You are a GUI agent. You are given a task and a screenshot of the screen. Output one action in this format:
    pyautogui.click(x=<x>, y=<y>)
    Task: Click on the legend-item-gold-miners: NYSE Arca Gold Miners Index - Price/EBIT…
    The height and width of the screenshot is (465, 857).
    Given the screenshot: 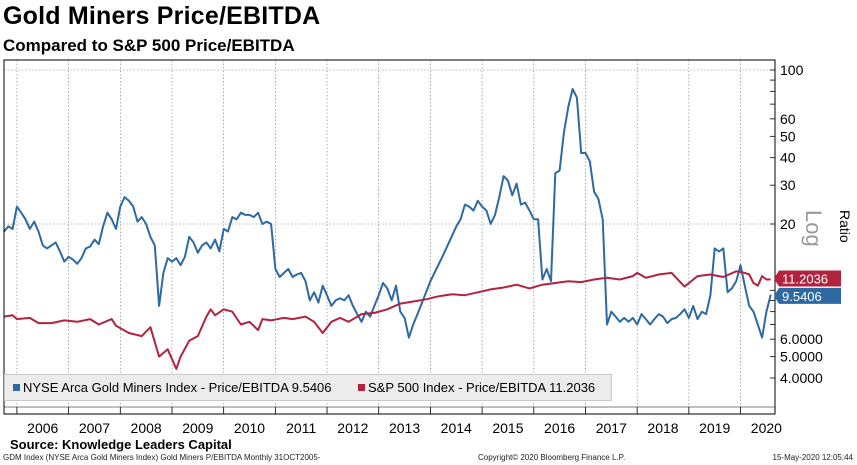 What is the action you would take?
    pyautogui.click(x=172, y=387)
    